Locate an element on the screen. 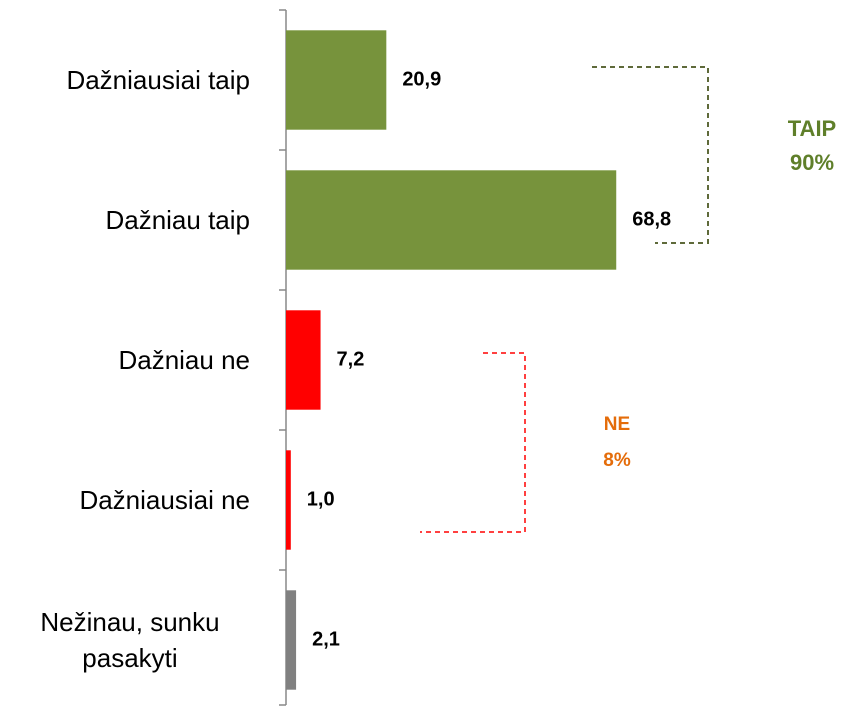 This screenshot has width=850, height=708. category-ticks is located at coordinates (282, 357).